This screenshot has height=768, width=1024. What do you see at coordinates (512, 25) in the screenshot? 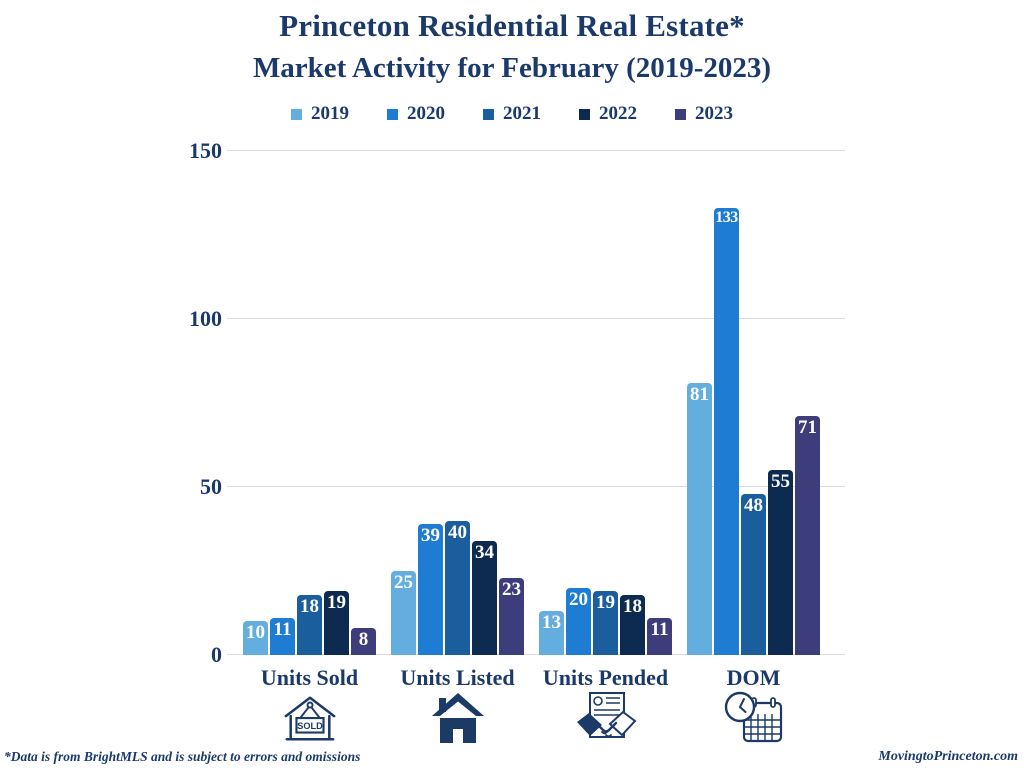
I see `chart-title: Princeton Residential Real Estate*` at bounding box center [512, 25].